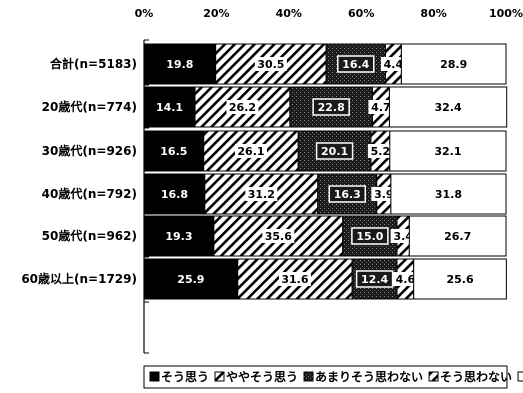 Image resolution: width=523 pixels, height=393 pixels. Describe the element at coordinates (216, 13) in the screenshot. I see `x-tick-label: 20%` at that location.